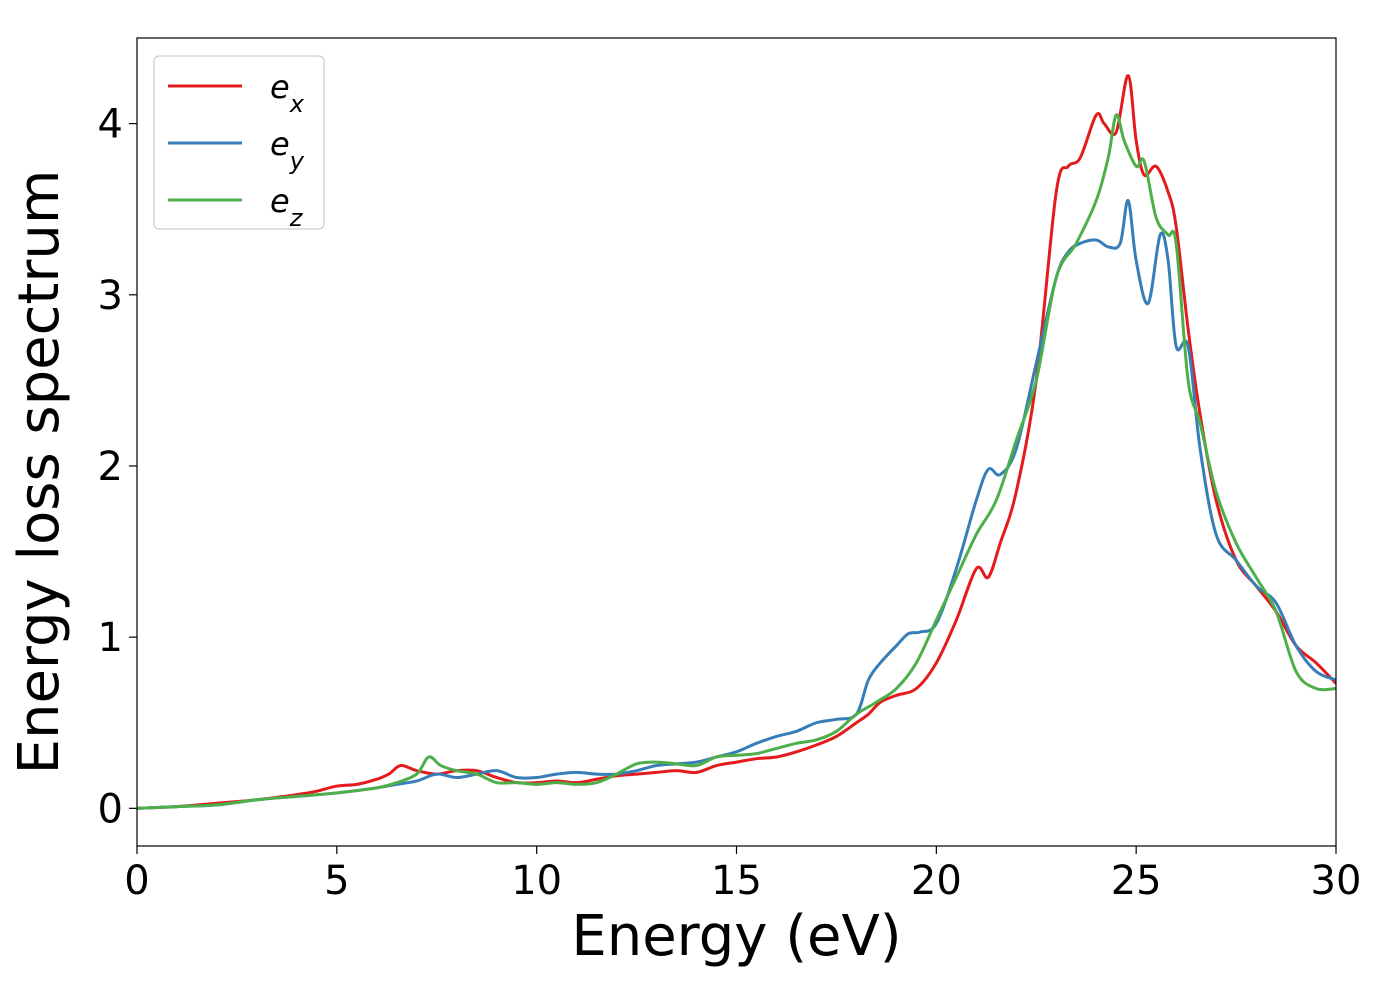 Image resolution: width=1400 pixels, height=1000 pixels. I want to click on y-axis-title: Energy loss spectrum, so click(39, 472).